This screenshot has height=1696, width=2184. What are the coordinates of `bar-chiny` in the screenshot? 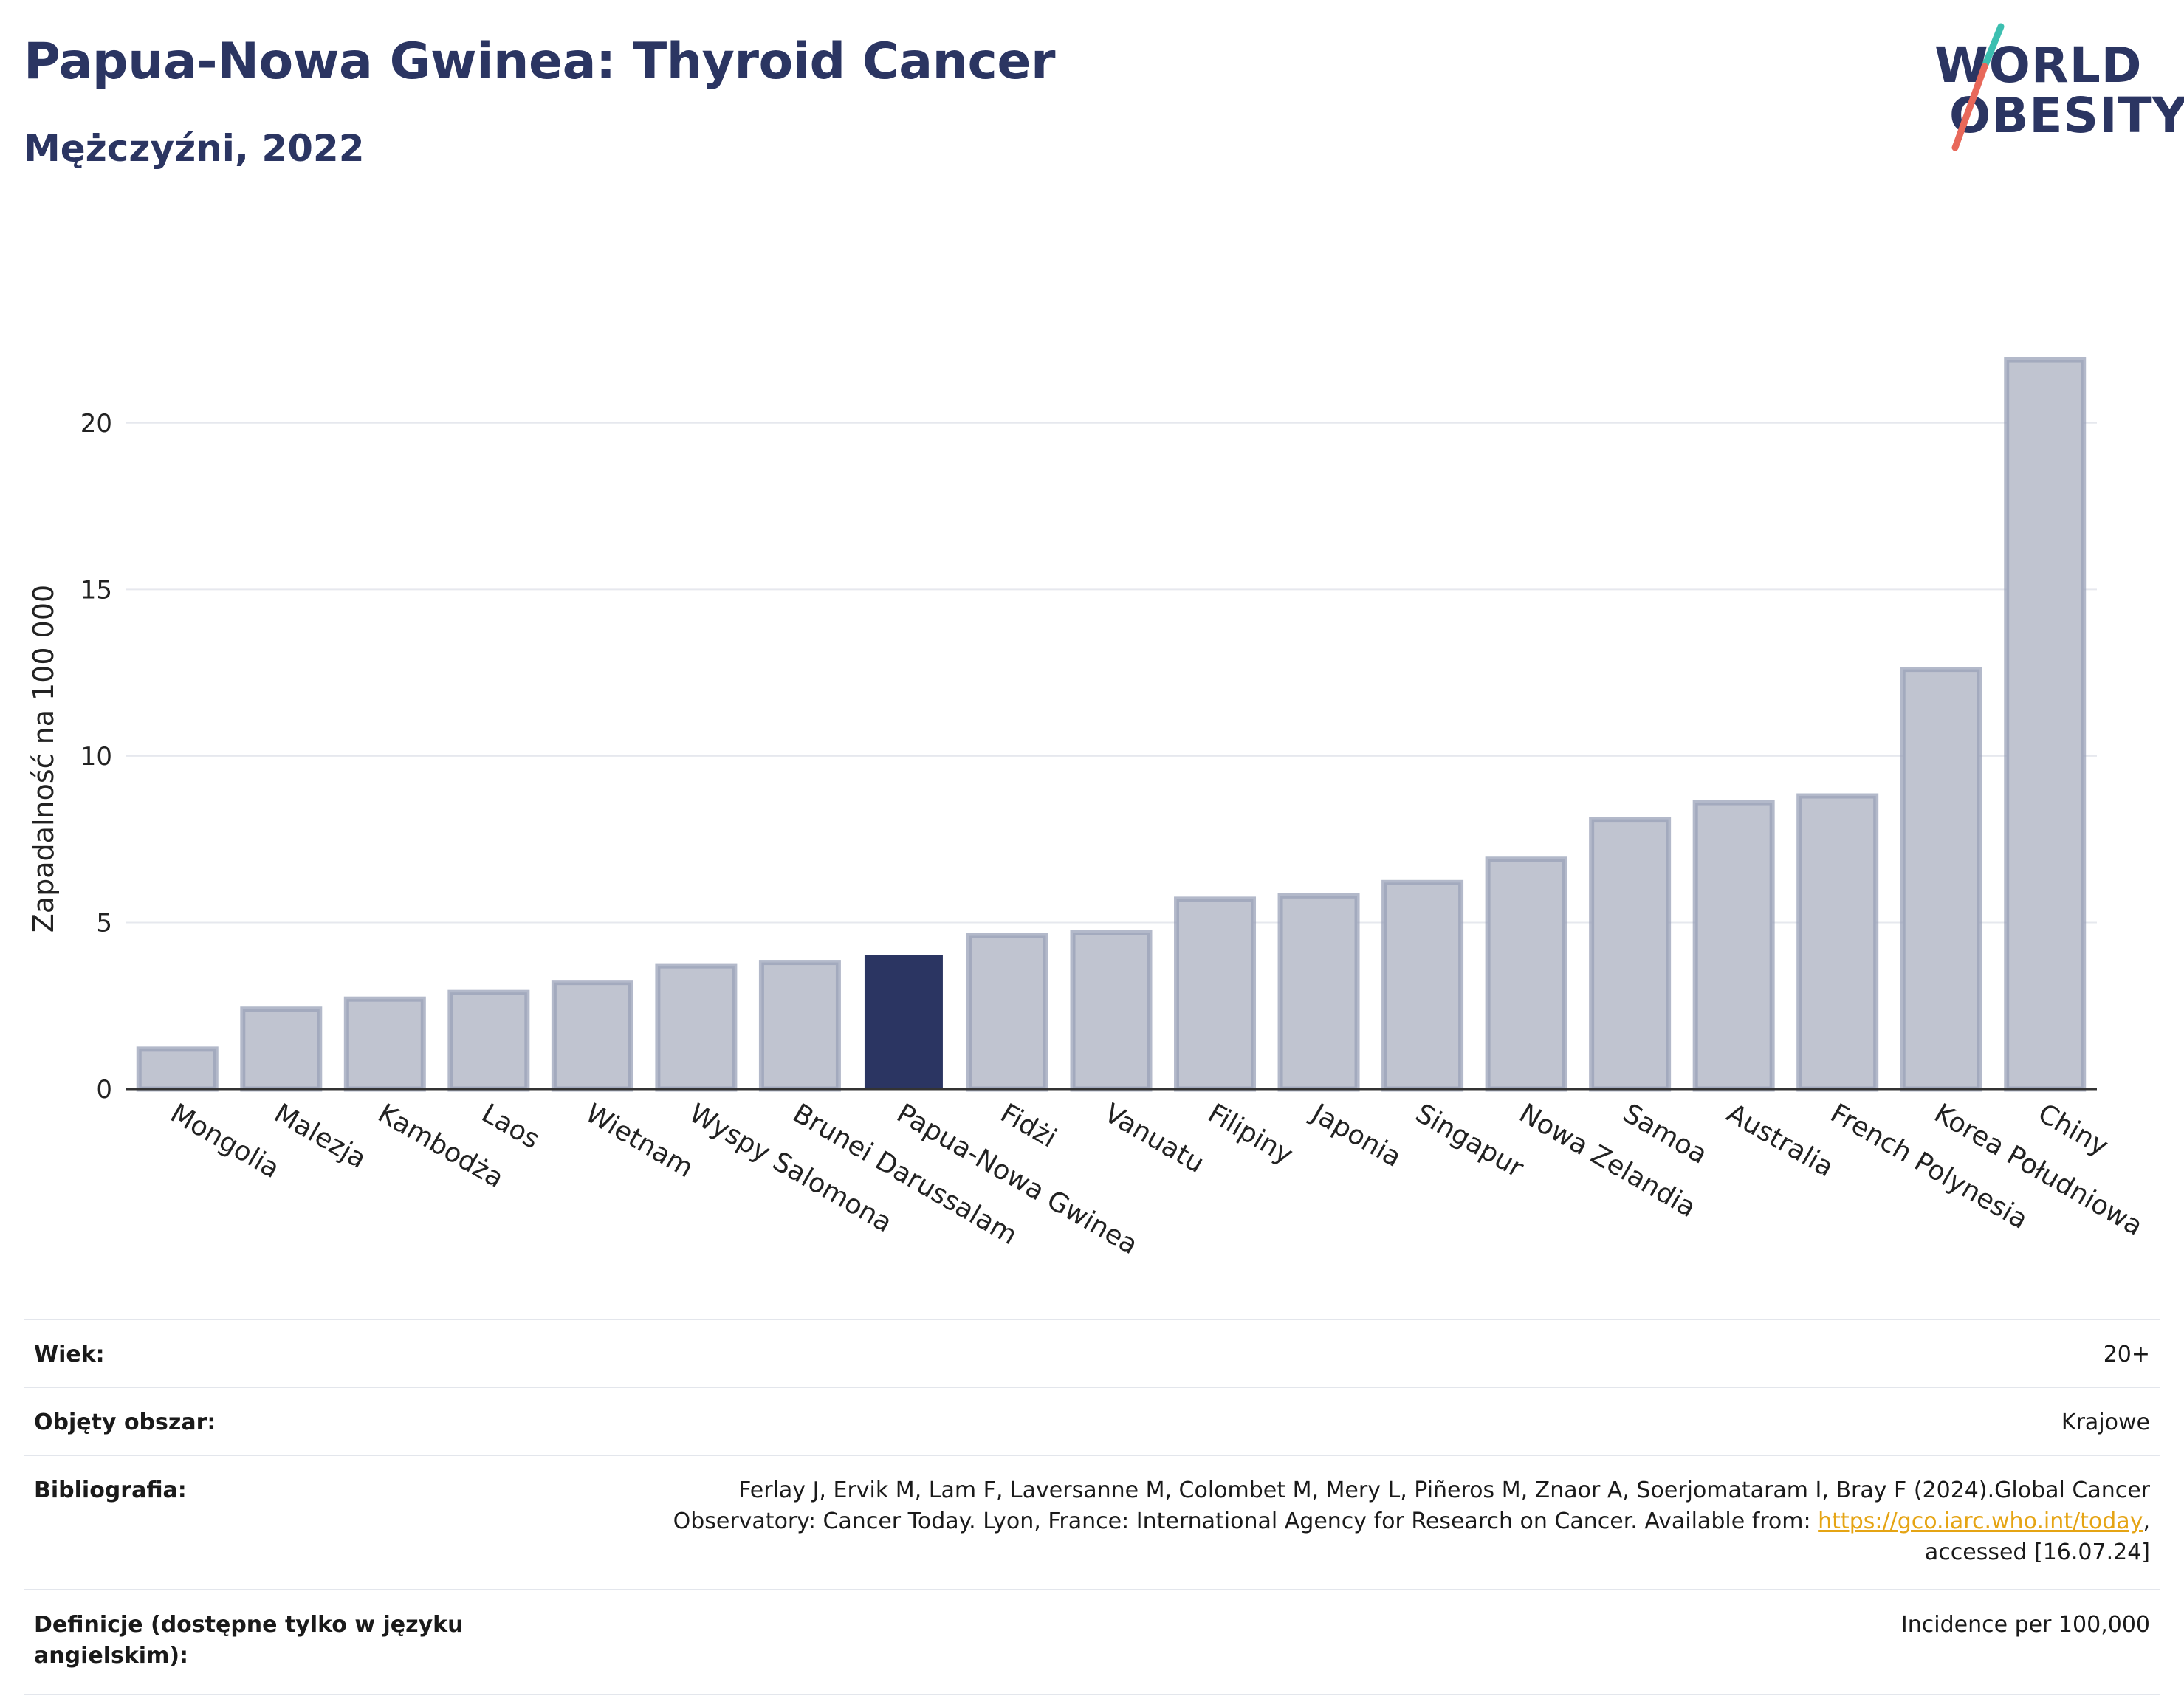 It's located at (2046, 725).